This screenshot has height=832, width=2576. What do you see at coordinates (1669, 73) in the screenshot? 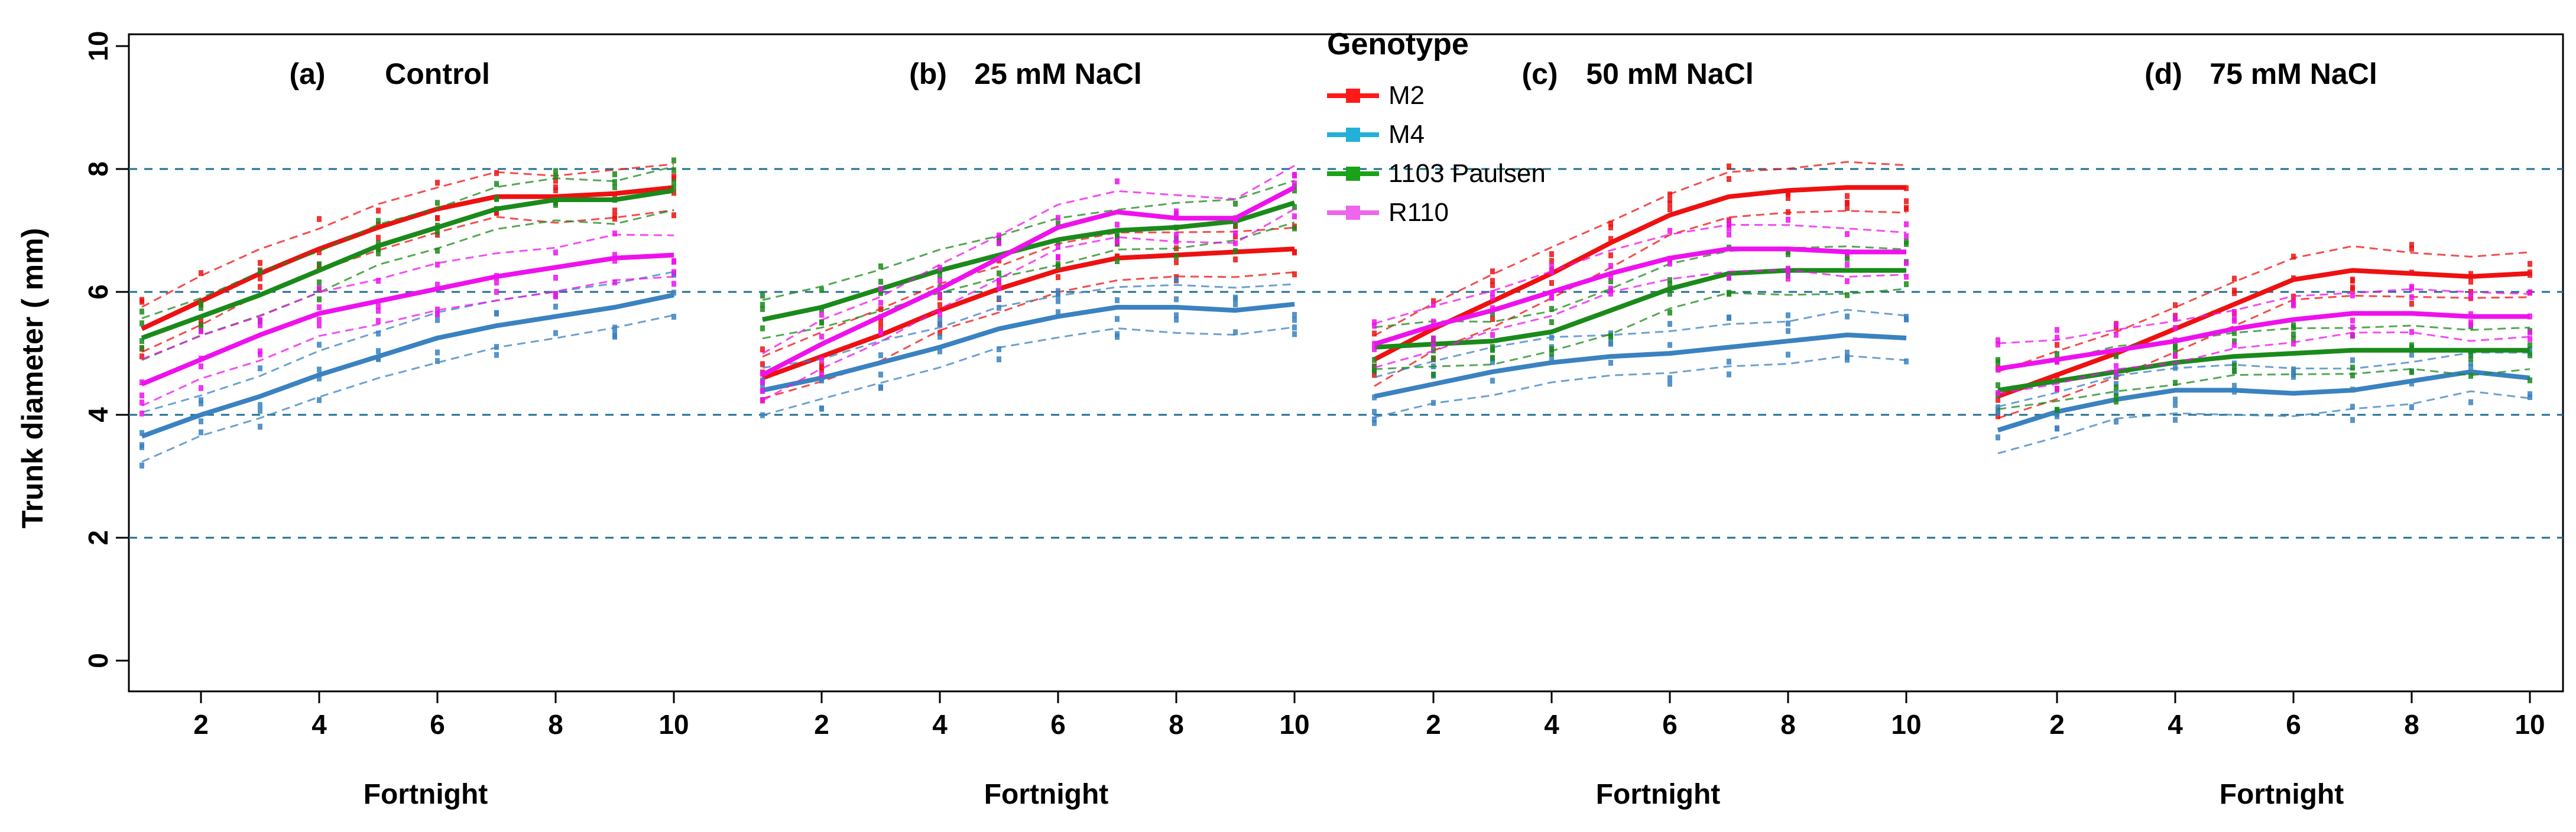
I see `panel-title: 50 mM NaCl` at bounding box center [1669, 73].